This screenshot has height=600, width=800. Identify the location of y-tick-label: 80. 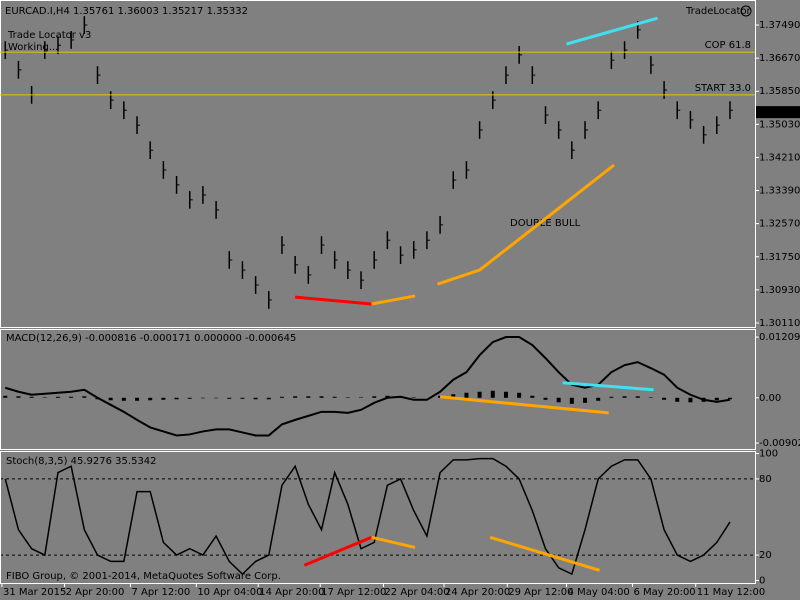
(765, 479).